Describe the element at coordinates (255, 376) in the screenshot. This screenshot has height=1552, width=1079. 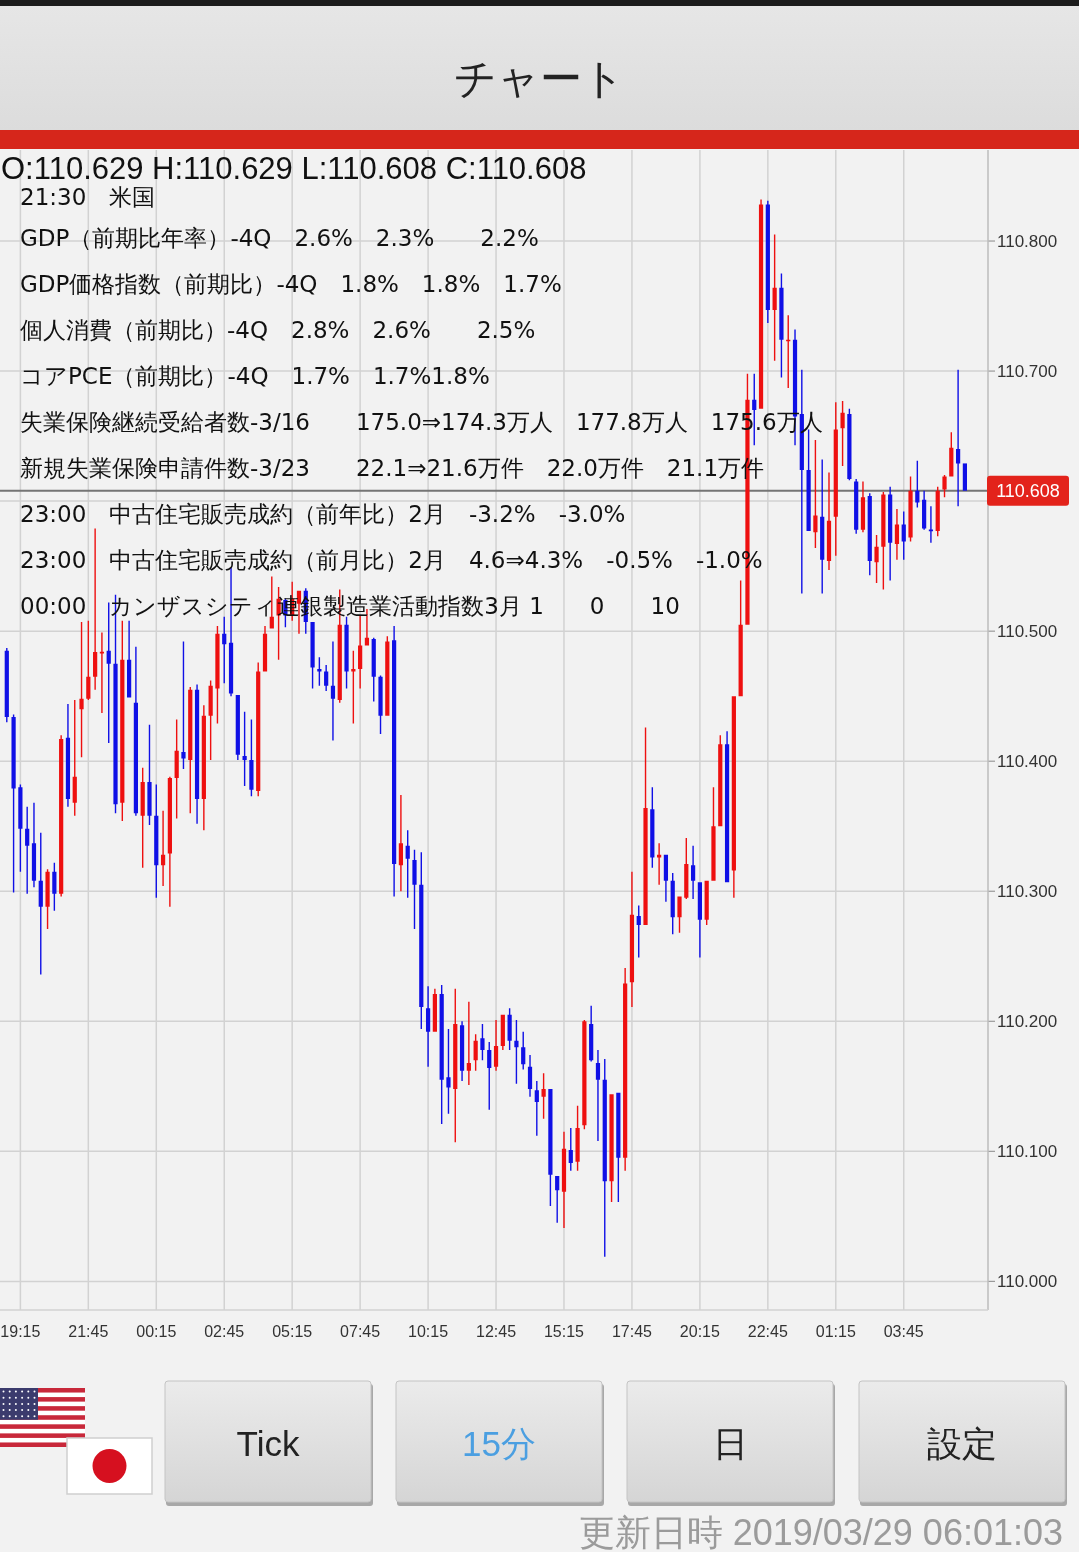
I see `annotation: コアPCE（前期比）-4Q 1.7% 1.7%1.8%` at that location.